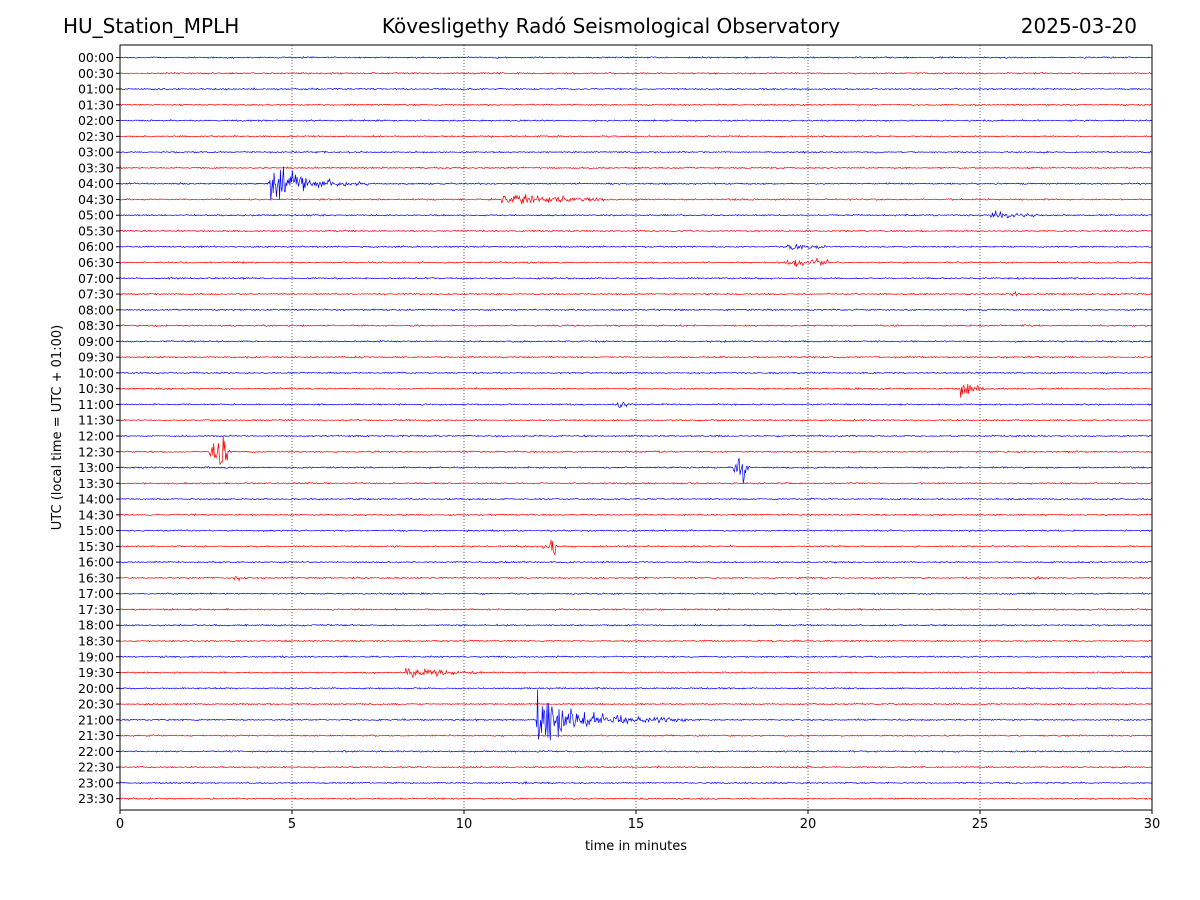  What do you see at coordinates (96, 57) in the screenshot?
I see `row-time-label: 00:00` at bounding box center [96, 57].